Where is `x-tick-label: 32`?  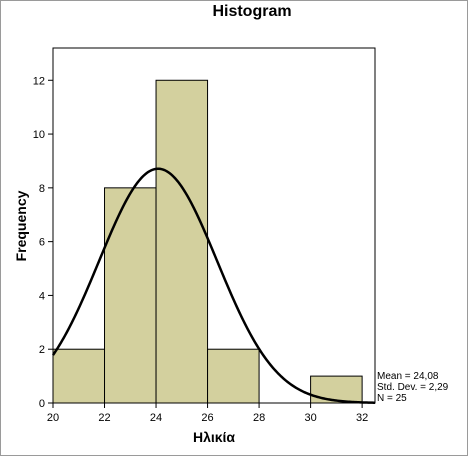
x-tick-label: 32 is located at coordinates (362, 418).